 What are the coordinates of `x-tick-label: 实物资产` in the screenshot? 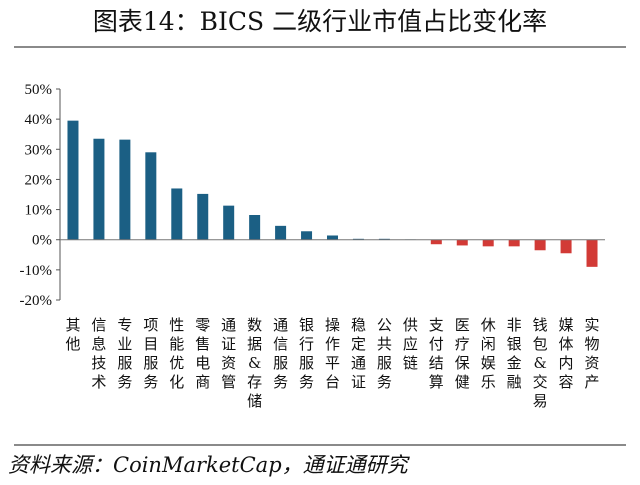 It's located at (592, 353).